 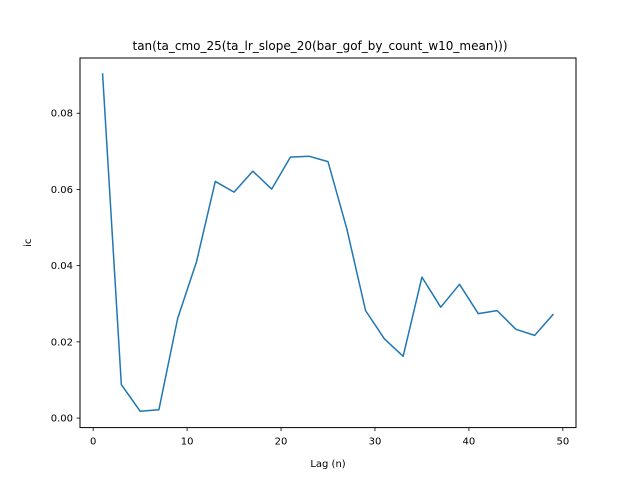 I want to click on y-axis: 0.00 0.02 0.04 0.06 0.08, so click(x=65, y=267).